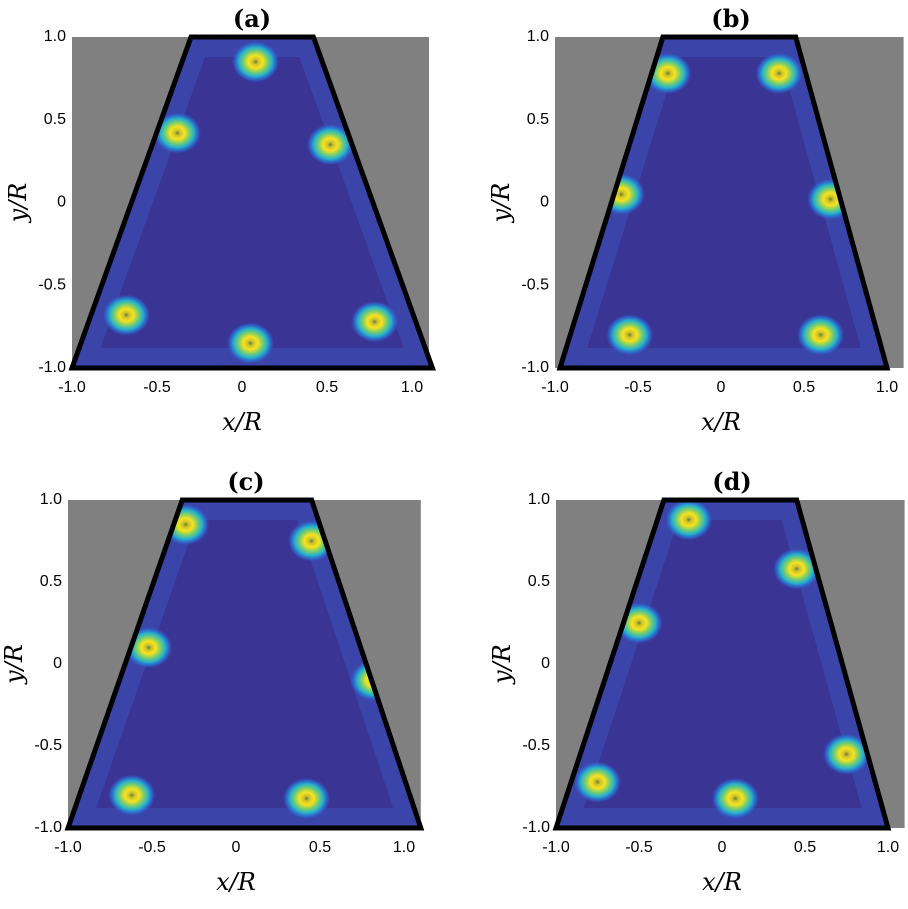 This screenshot has width=908, height=909. What do you see at coordinates (252, 18) in the screenshot?
I see `panel-title: (a)` at bounding box center [252, 18].